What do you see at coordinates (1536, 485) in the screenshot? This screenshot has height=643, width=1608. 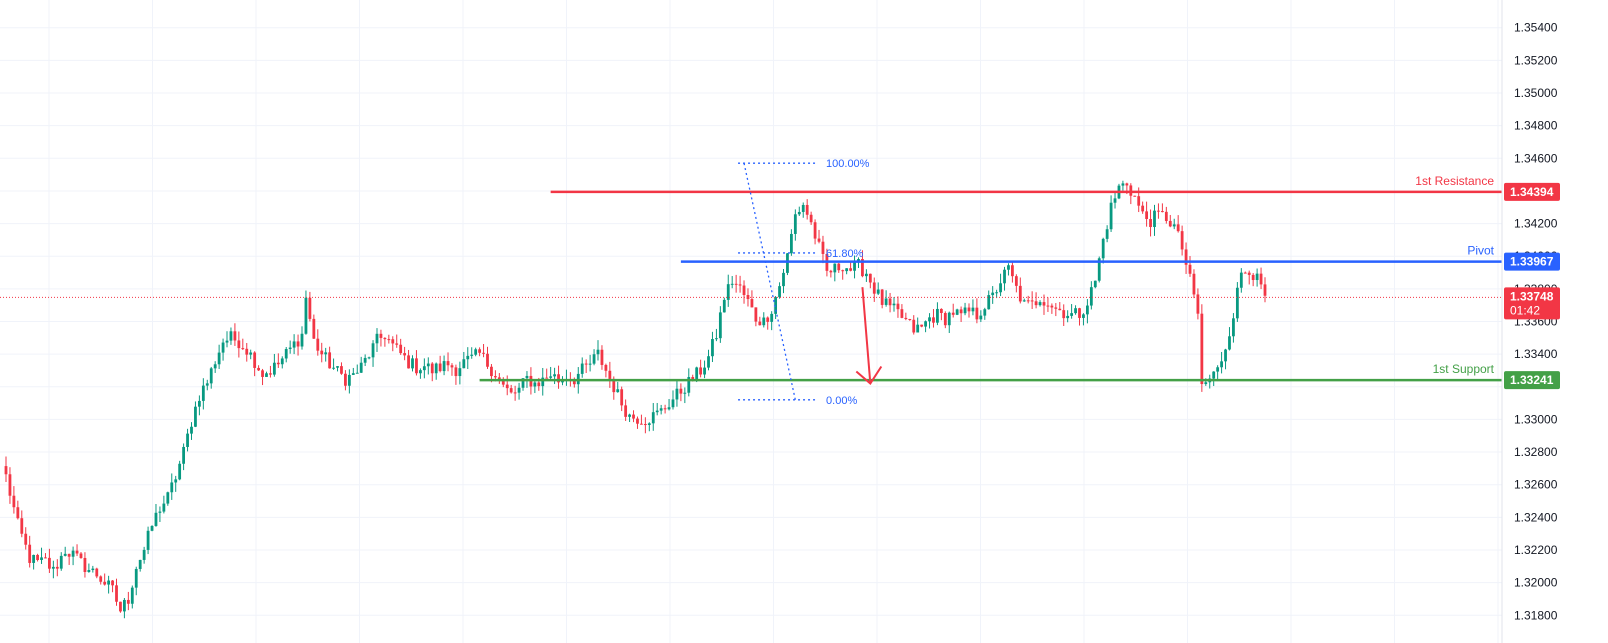 I see `y-tick-label: 1.32600` at bounding box center [1536, 485].